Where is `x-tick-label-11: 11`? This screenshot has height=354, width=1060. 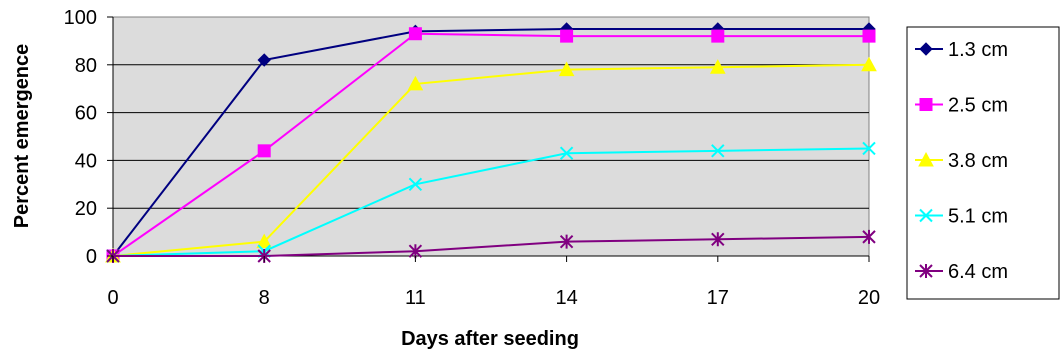 x-tick-label-11: 11 is located at coordinates (415, 298).